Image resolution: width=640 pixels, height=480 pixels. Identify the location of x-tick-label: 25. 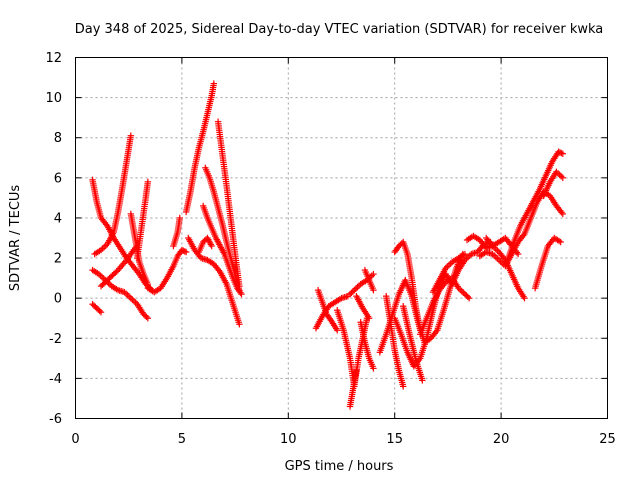
(607, 439).